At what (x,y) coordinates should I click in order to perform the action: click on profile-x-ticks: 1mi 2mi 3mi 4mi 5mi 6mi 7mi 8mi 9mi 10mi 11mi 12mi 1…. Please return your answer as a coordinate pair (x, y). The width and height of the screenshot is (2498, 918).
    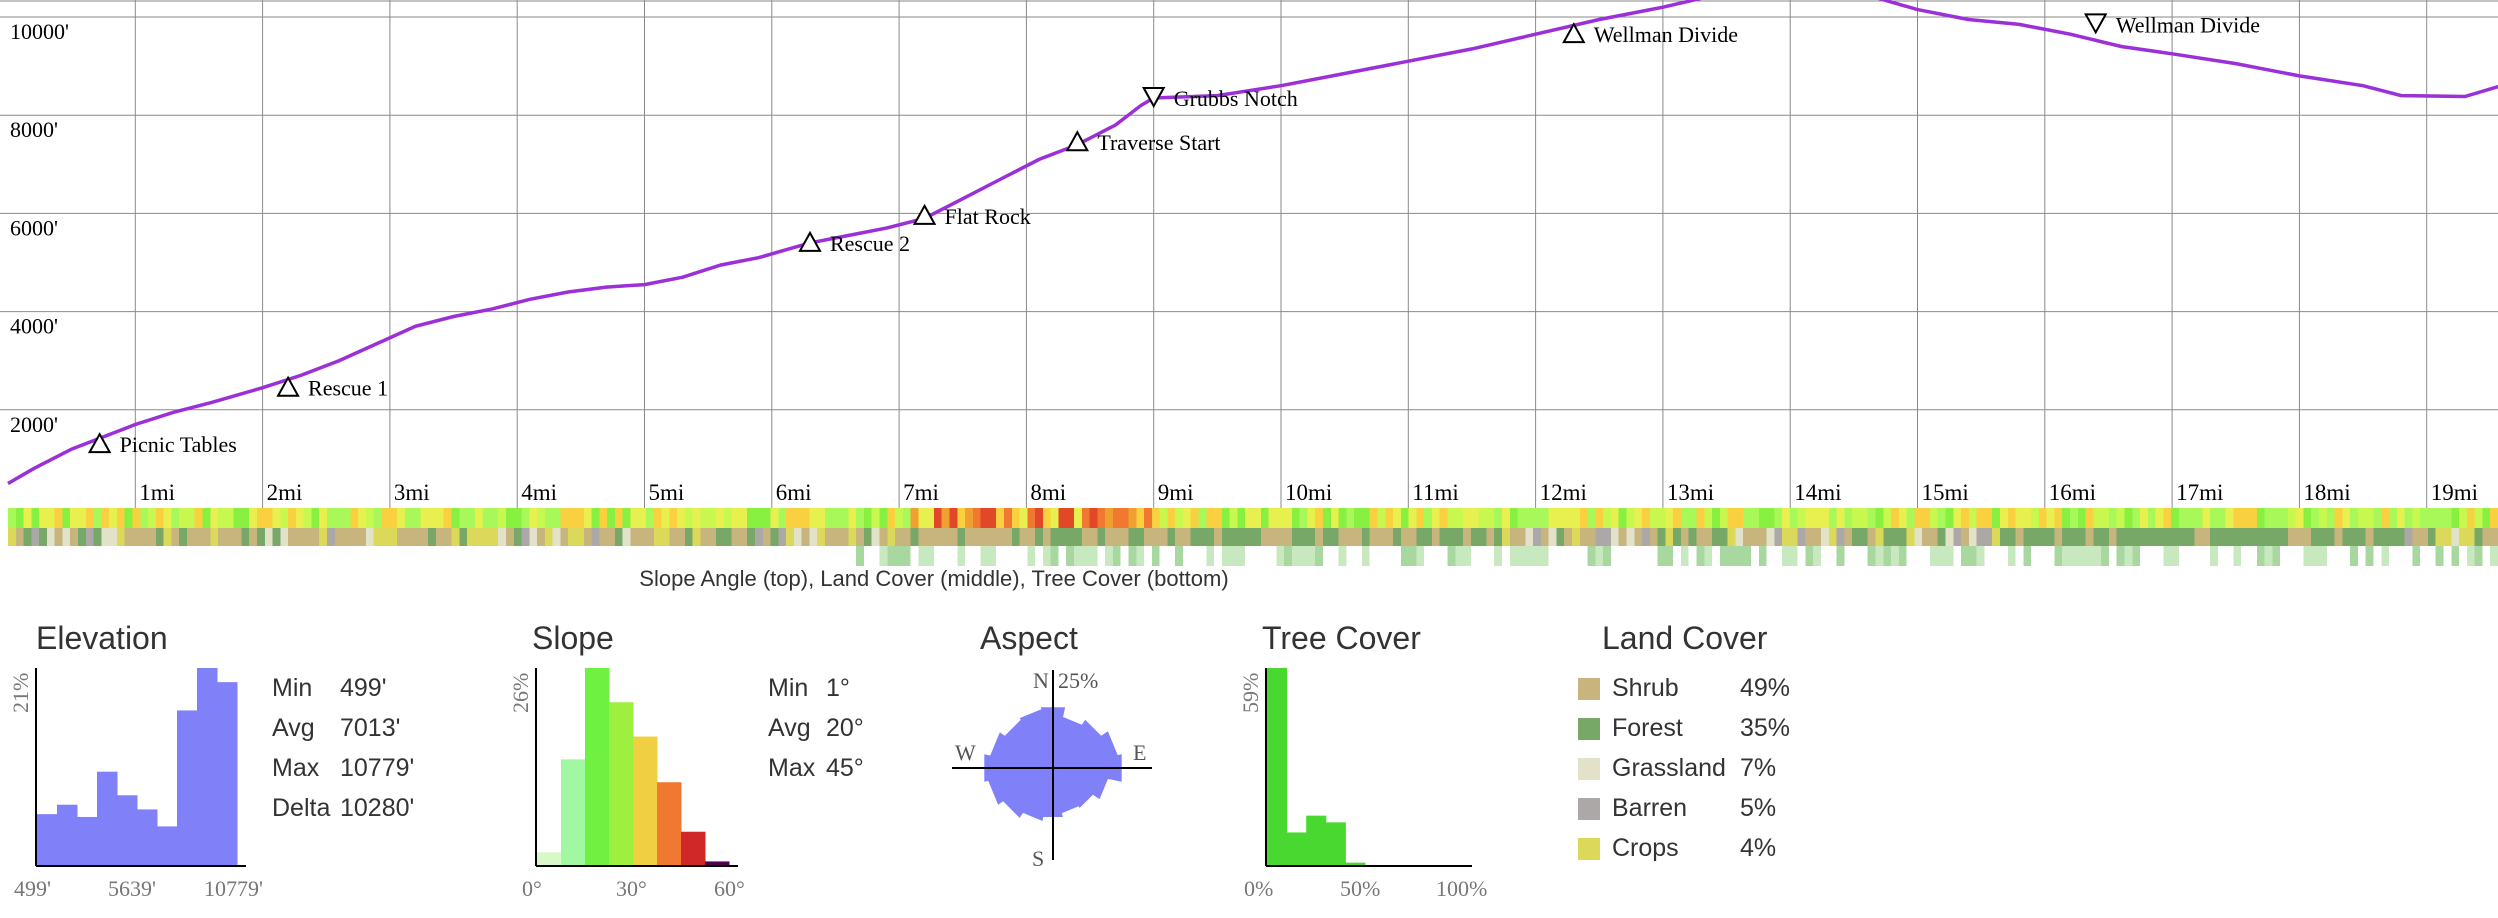
    Looking at the image, I should click on (1308, 492).